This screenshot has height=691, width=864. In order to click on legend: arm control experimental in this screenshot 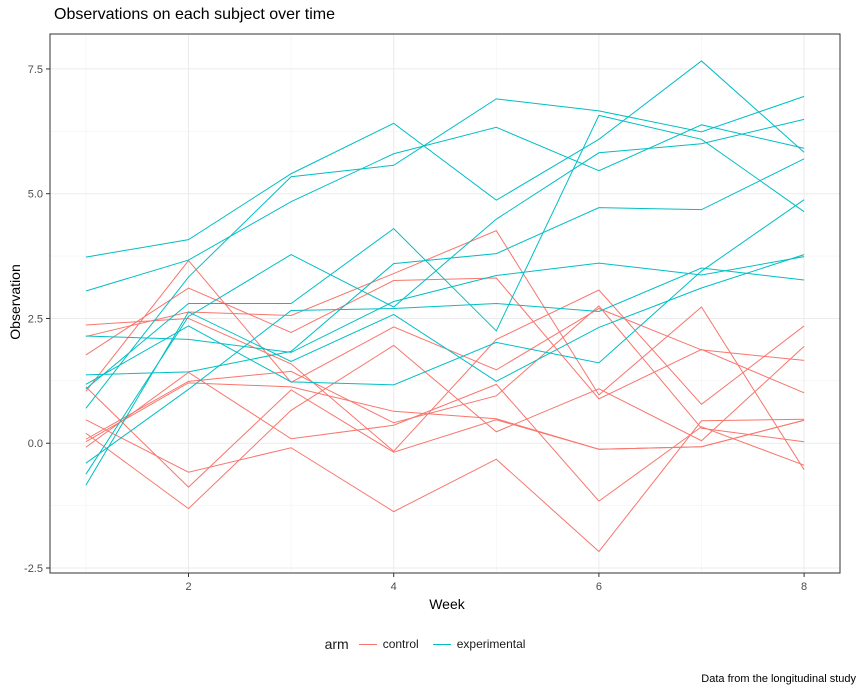, I will do `click(432, 644)`.